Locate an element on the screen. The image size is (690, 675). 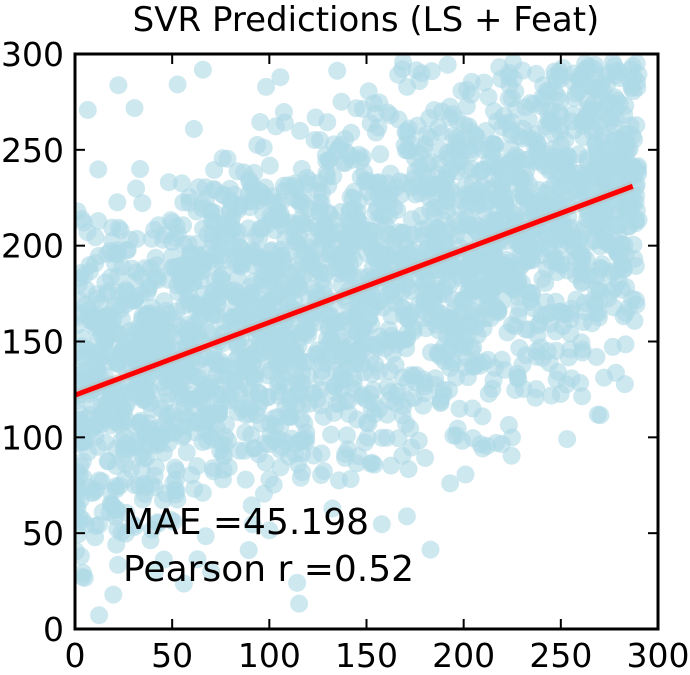
chart-title: SVR Predictions (LS + Feat) is located at coordinates (366, 20).